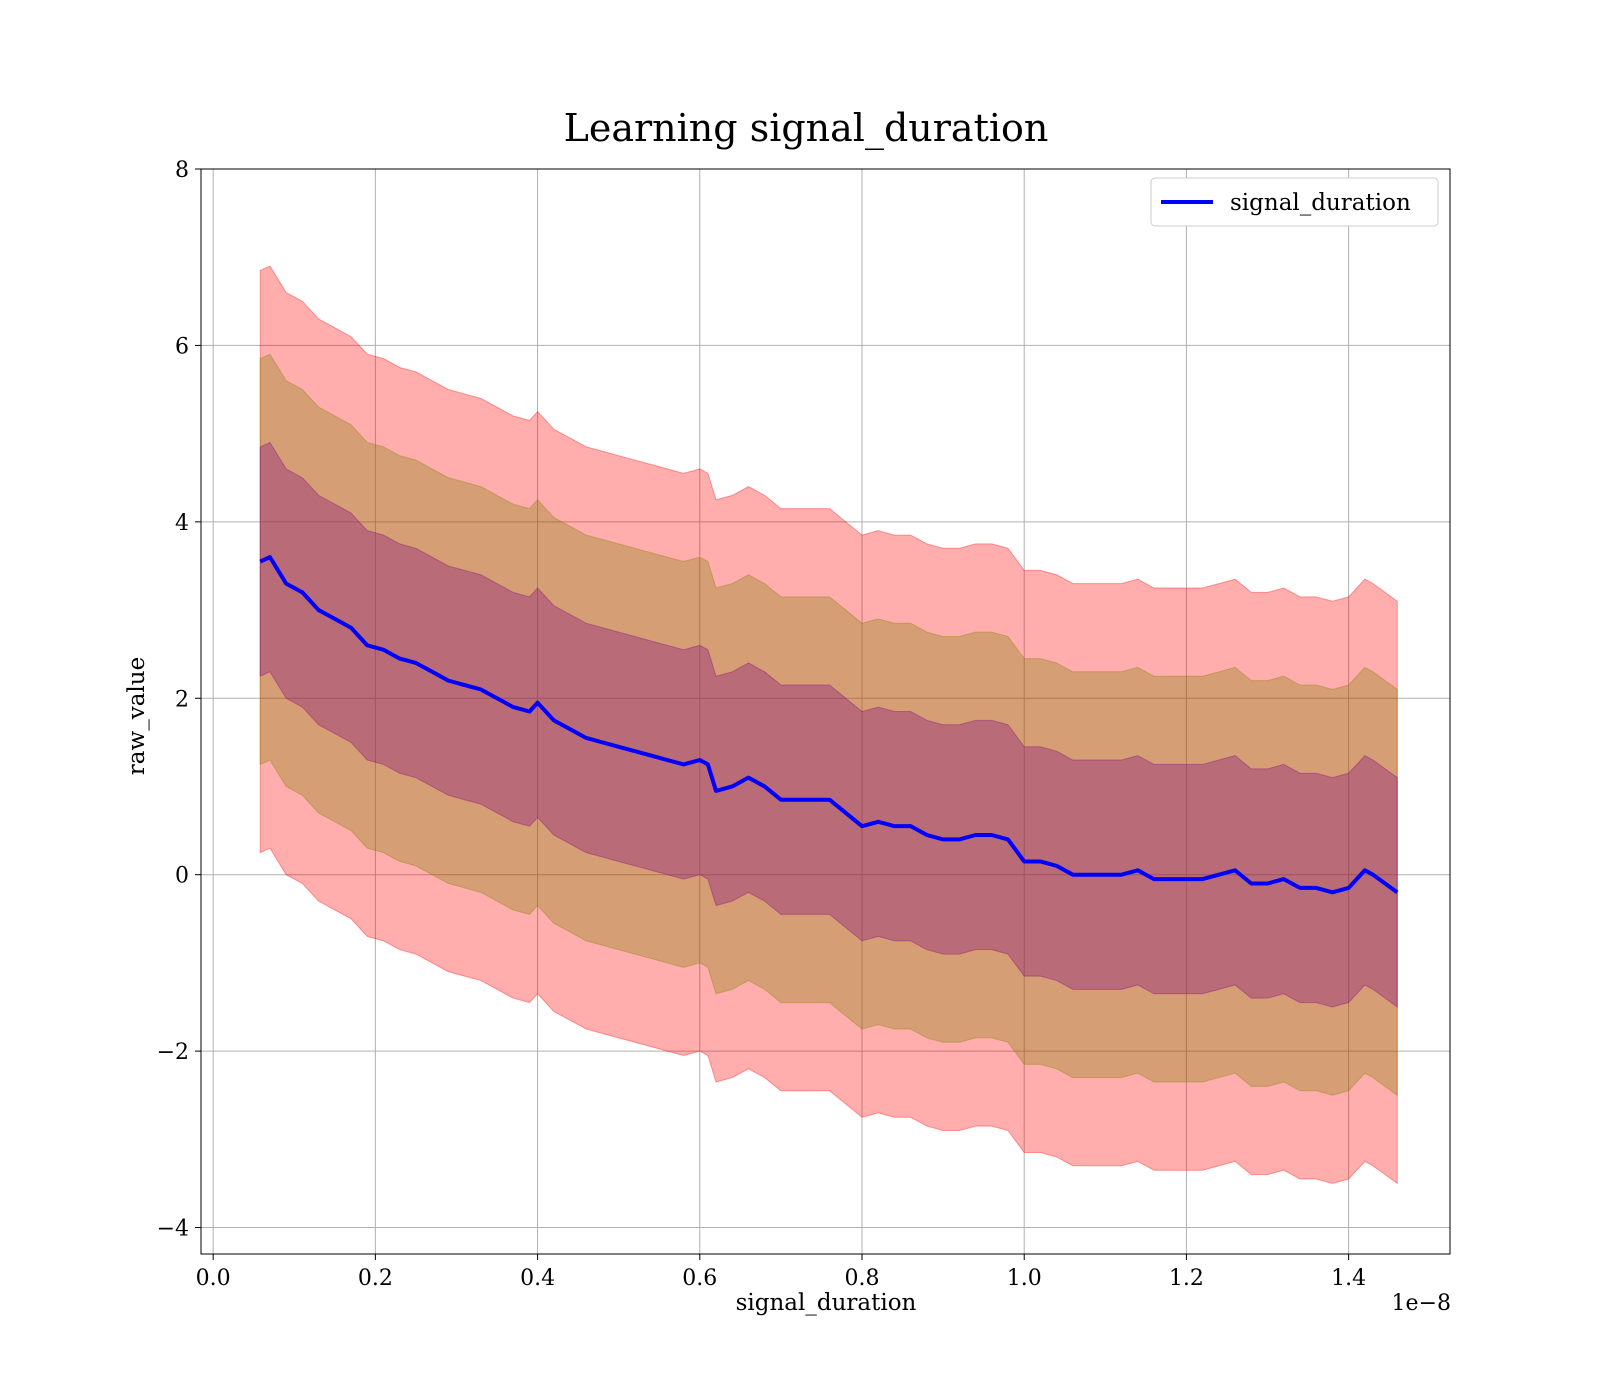 Image resolution: width=1600 pixels, height=1400 pixels. Describe the element at coordinates (1024, 1278) in the screenshot. I see `x-tick-label: 1.0` at that location.